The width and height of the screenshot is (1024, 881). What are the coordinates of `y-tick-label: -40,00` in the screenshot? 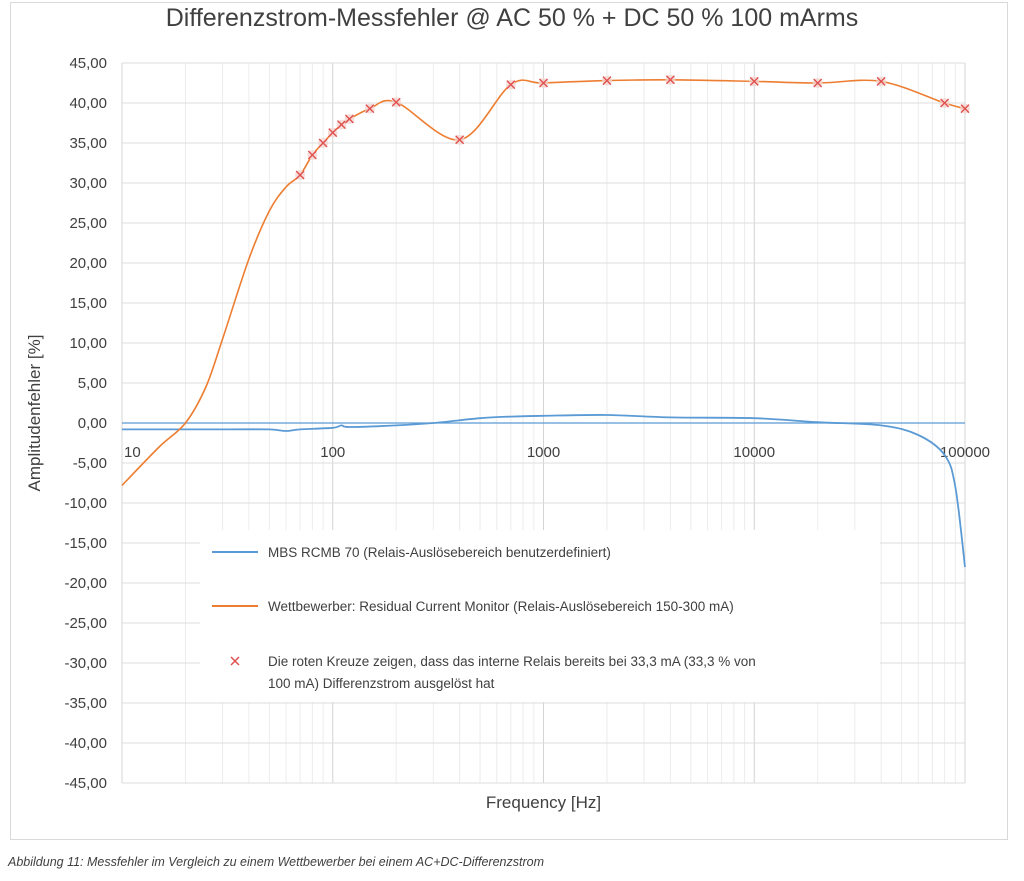 It's located at (85, 743).